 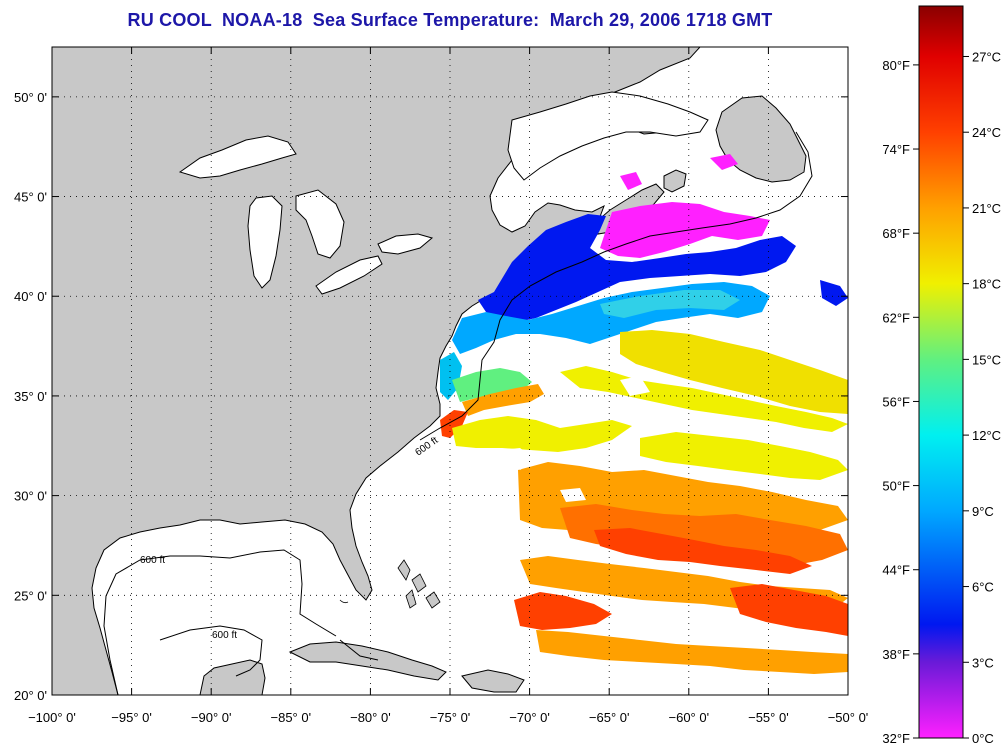 I want to click on lat-tick-label: 25° 0', so click(x=30, y=595).